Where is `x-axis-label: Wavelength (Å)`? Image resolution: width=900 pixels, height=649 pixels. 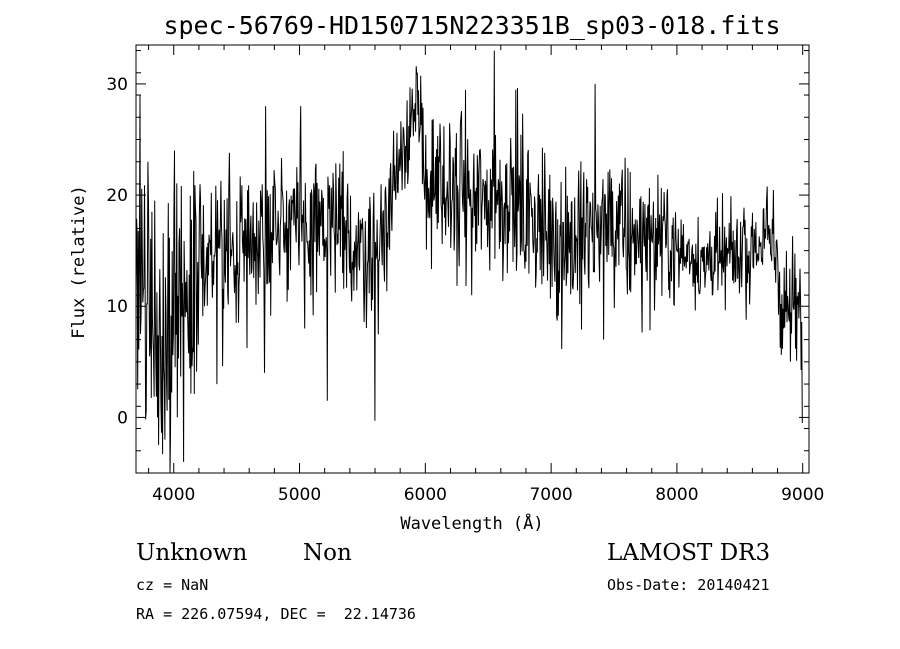
x-axis-label: Wavelength (Å) is located at coordinates (471, 523).